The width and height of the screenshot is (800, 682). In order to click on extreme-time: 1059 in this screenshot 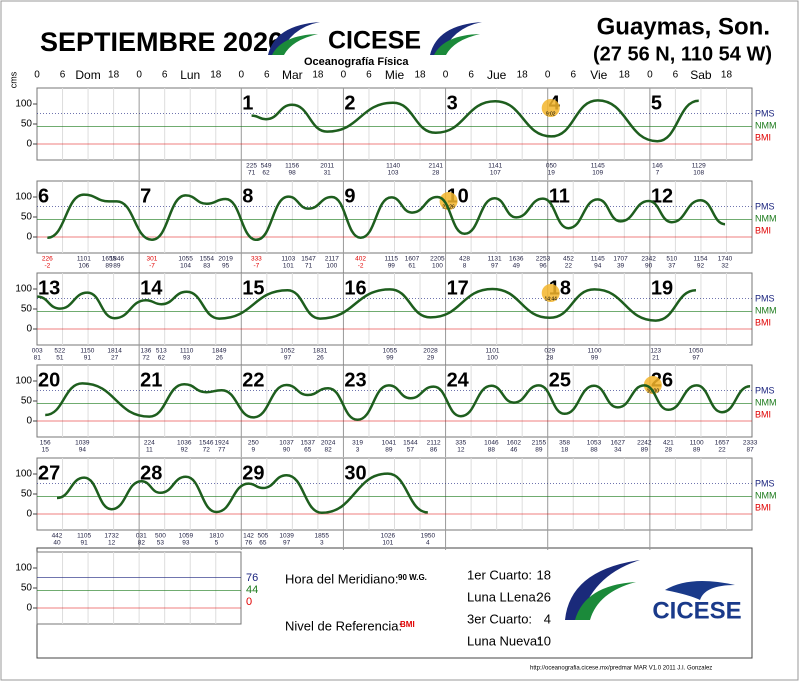, I will do `click(186, 536)`.